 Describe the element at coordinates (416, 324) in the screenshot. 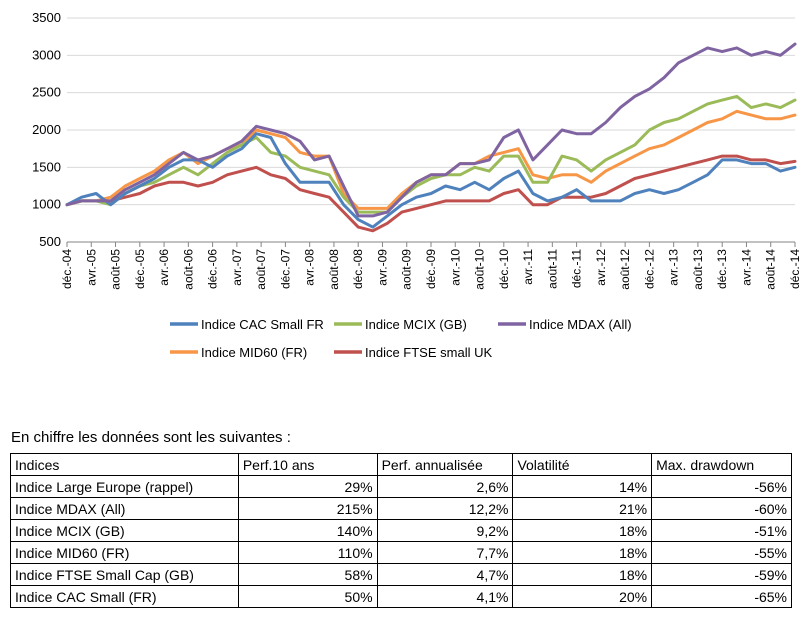

I see `legend-label: Indice MCIX (GB)` at that location.